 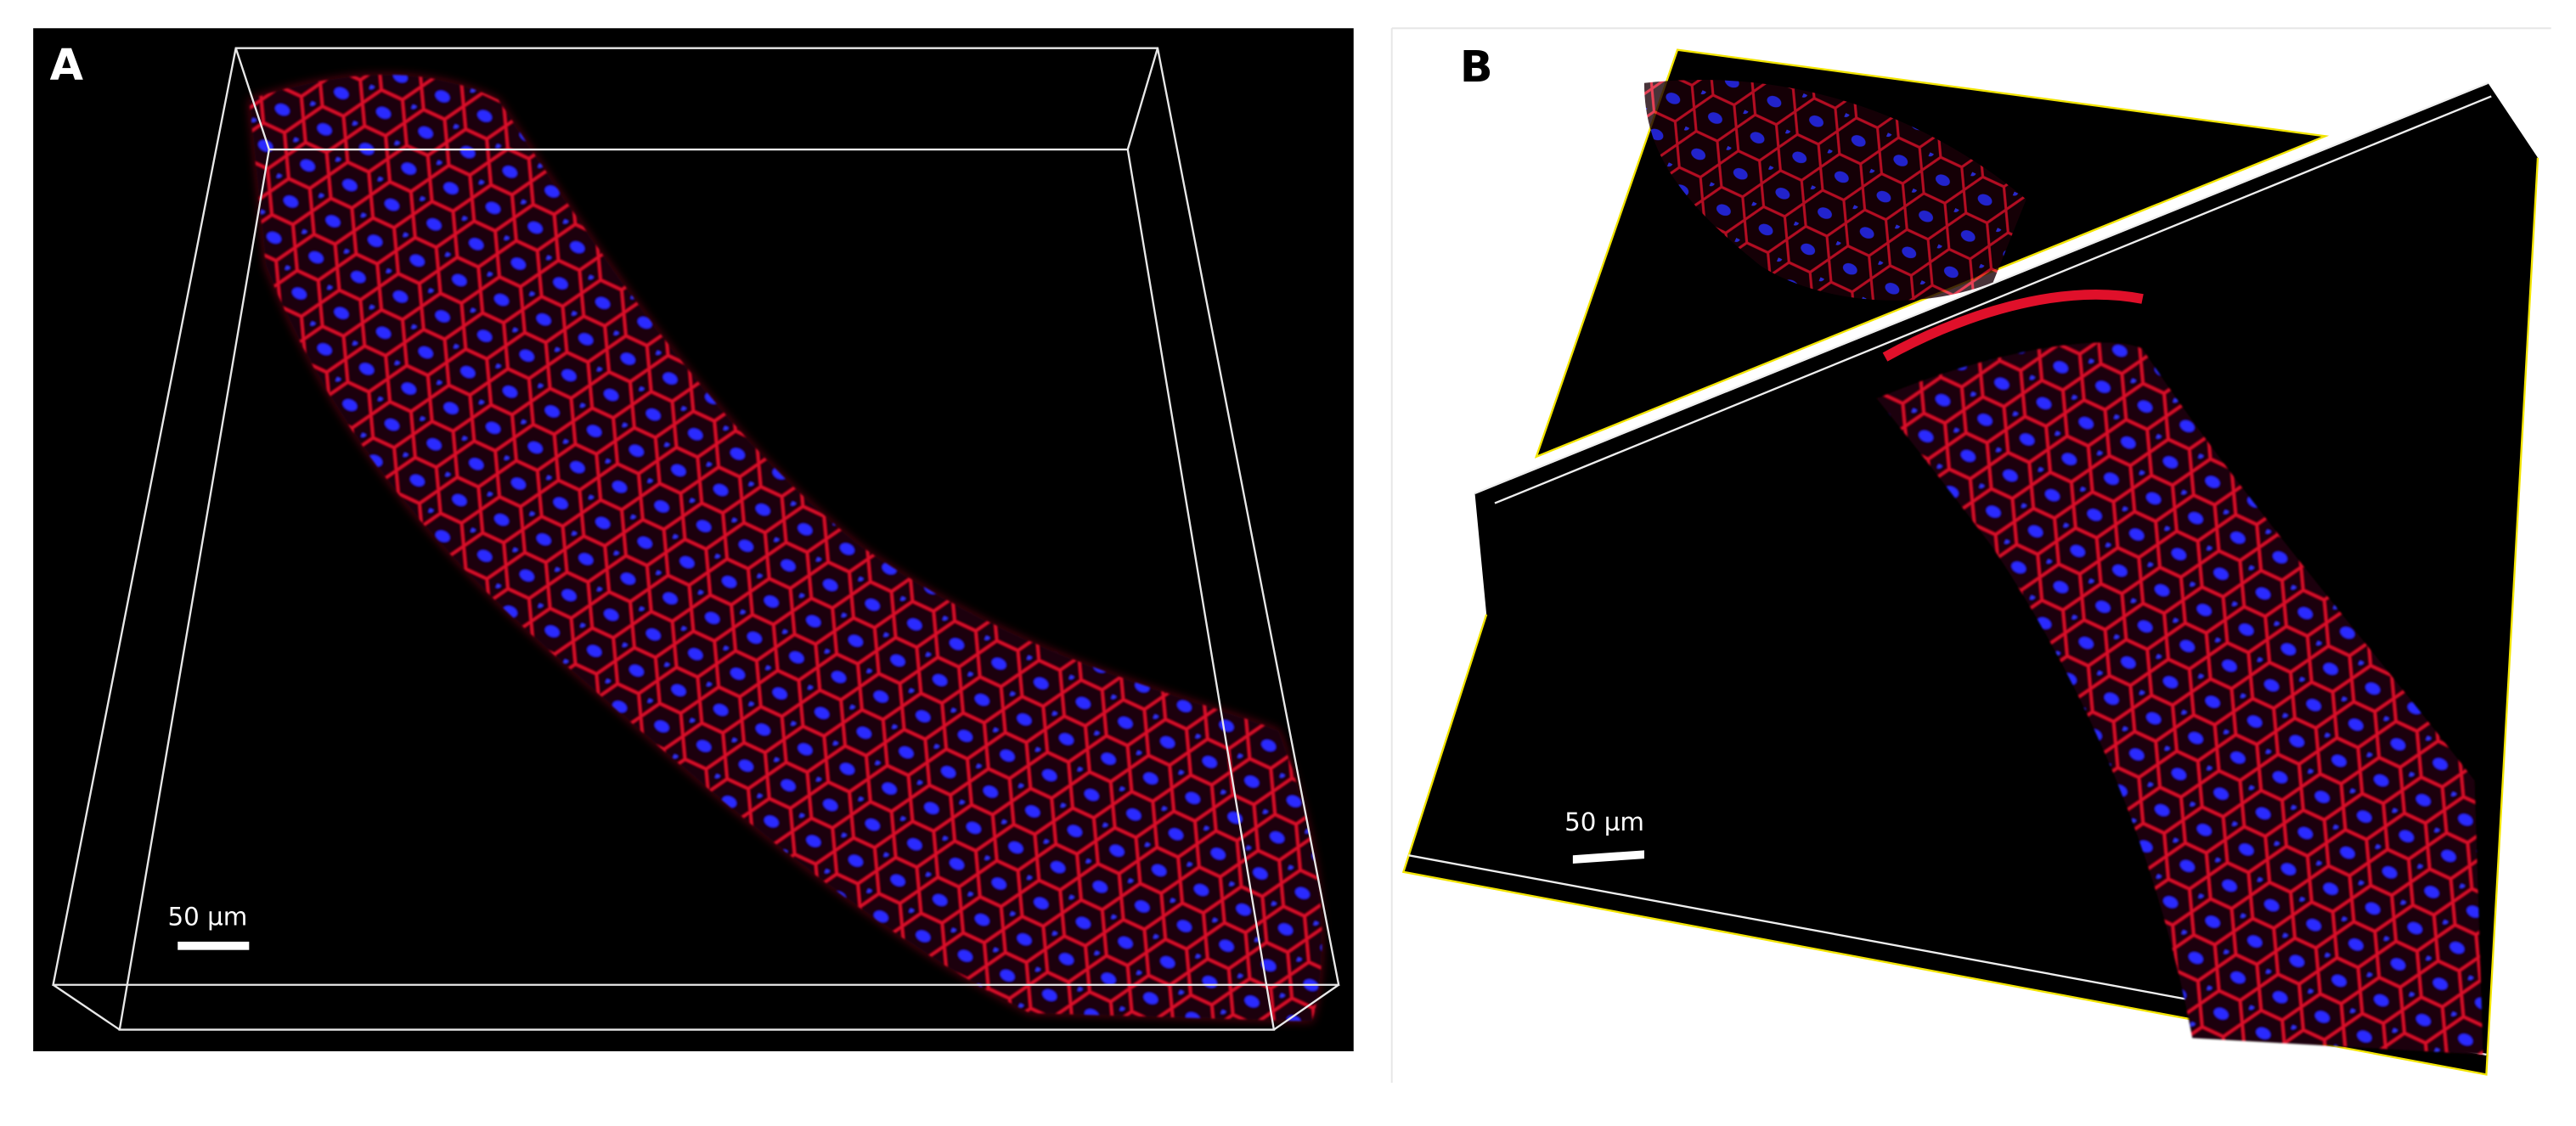 What do you see at coordinates (1834, 190) in the screenshot?
I see `tissue-upper` at bounding box center [1834, 190].